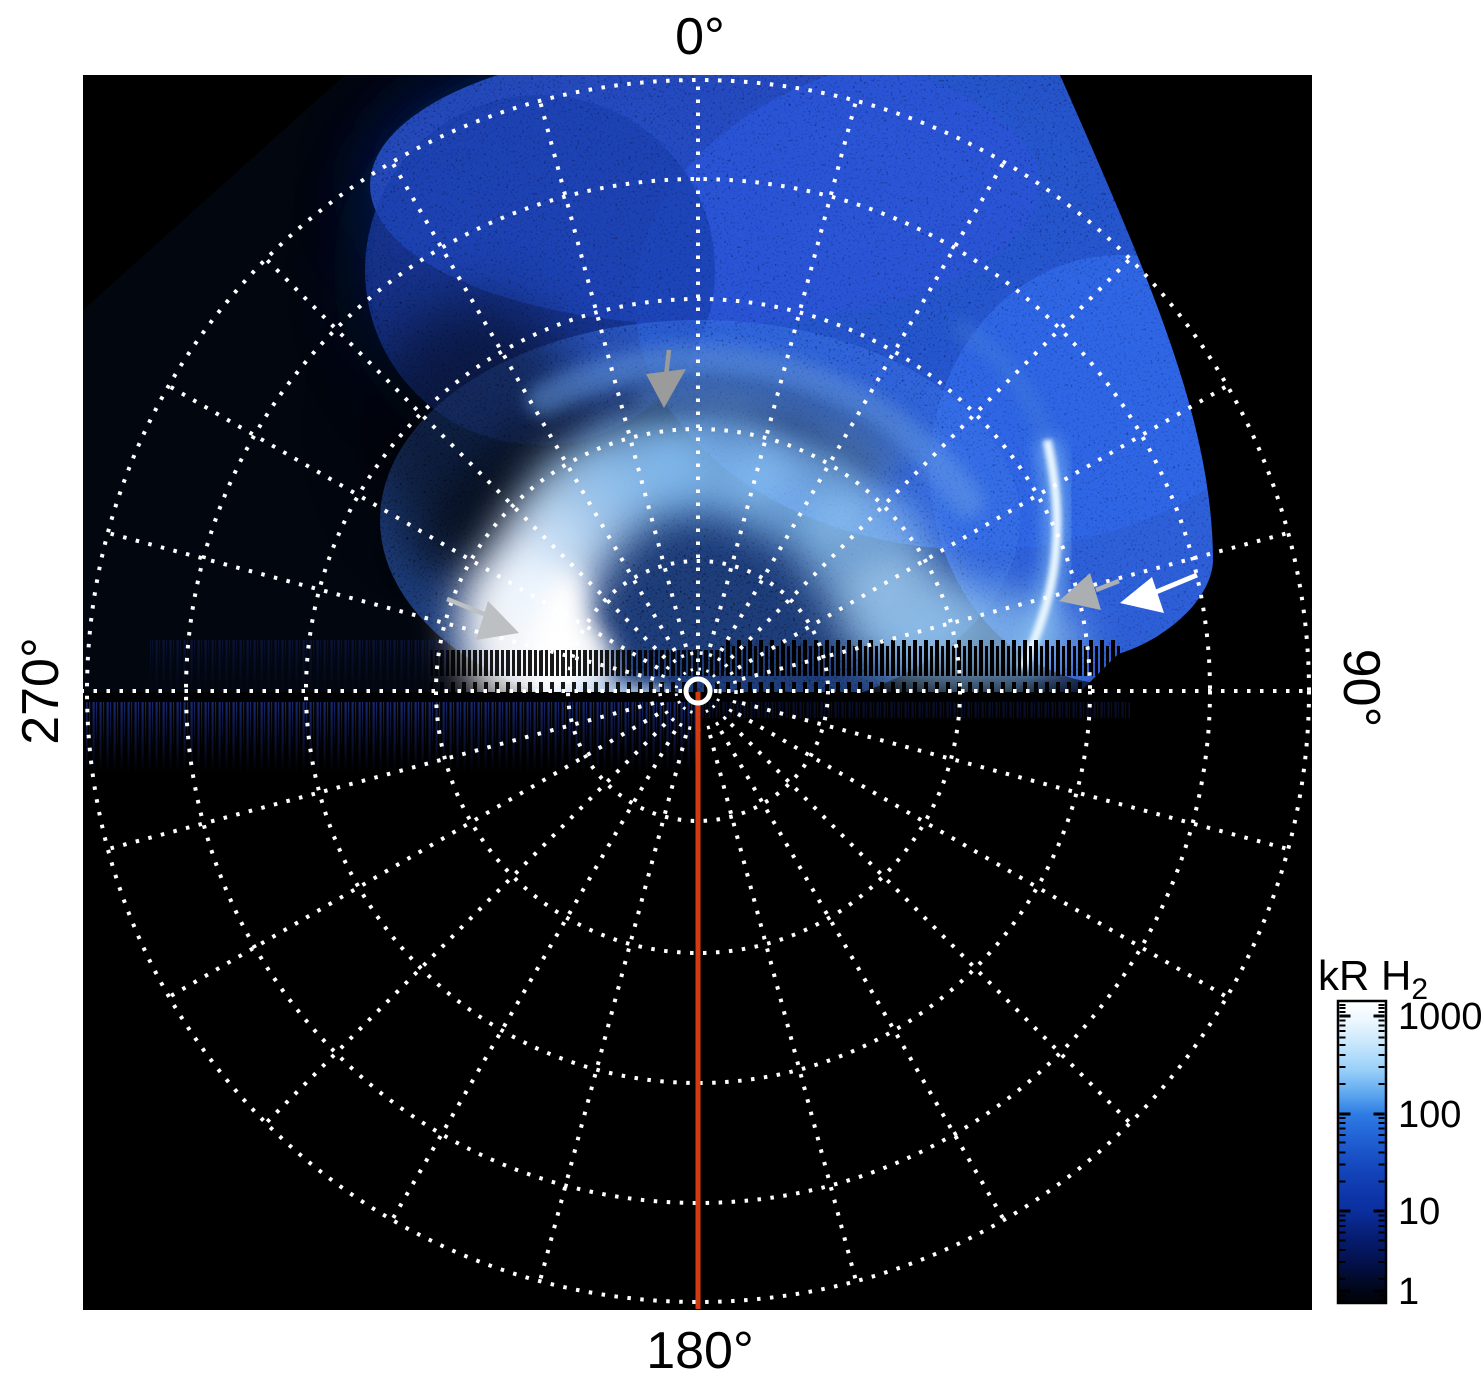 The height and width of the screenshot is (1384, 1481). Describe the element at coordinates (1439, 1017) in the screenshot. I see `colorbar-tick-1000: 1000` at that location.